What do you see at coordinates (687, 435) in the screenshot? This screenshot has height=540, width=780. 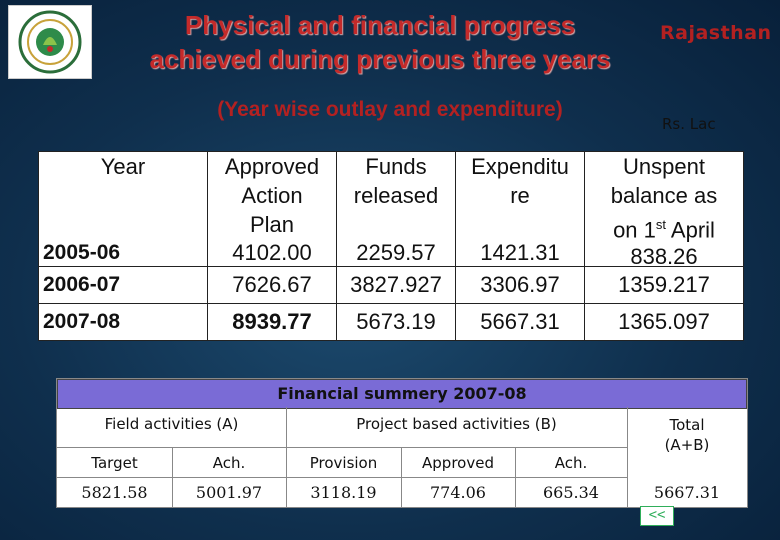 I see `total-header: Total (A+B)` at bounding box center [687, 435].